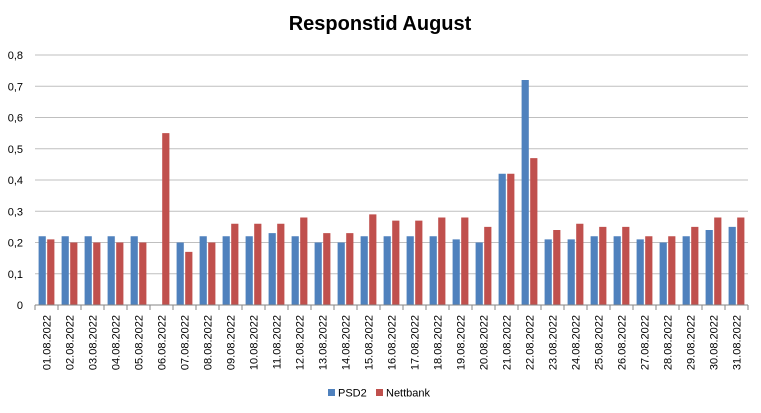  I want to click on x-tick-label: 23.08.2022, so click(554, 342).